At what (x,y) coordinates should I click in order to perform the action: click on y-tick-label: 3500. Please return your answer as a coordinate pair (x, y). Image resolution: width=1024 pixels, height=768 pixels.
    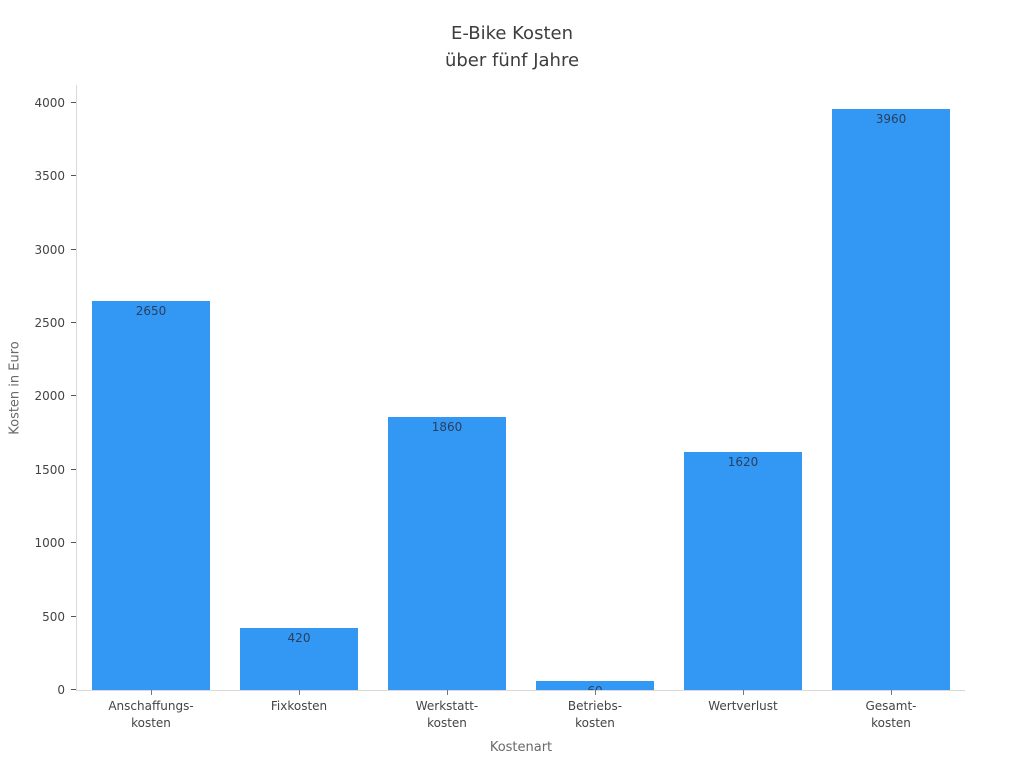
    Looking at the image, I should click on (49, 176).